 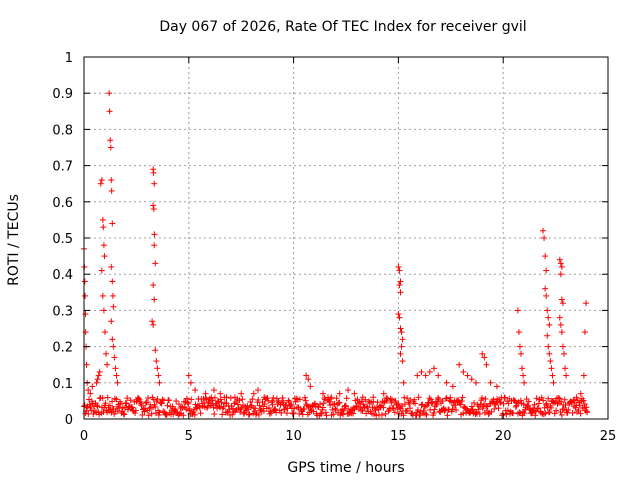 What do you see at coordinates (84, 436) in the screenshot?
I see `x-tick-label: 0` at bounding box center [84, 436].